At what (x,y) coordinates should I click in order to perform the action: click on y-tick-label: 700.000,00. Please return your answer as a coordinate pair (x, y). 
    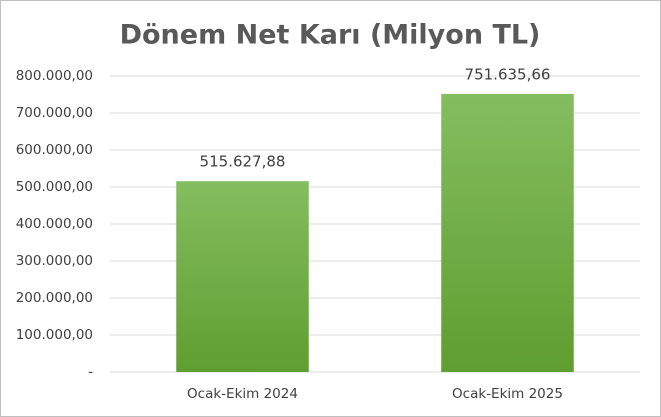
    Looking at the image, I should click on (54, 113).